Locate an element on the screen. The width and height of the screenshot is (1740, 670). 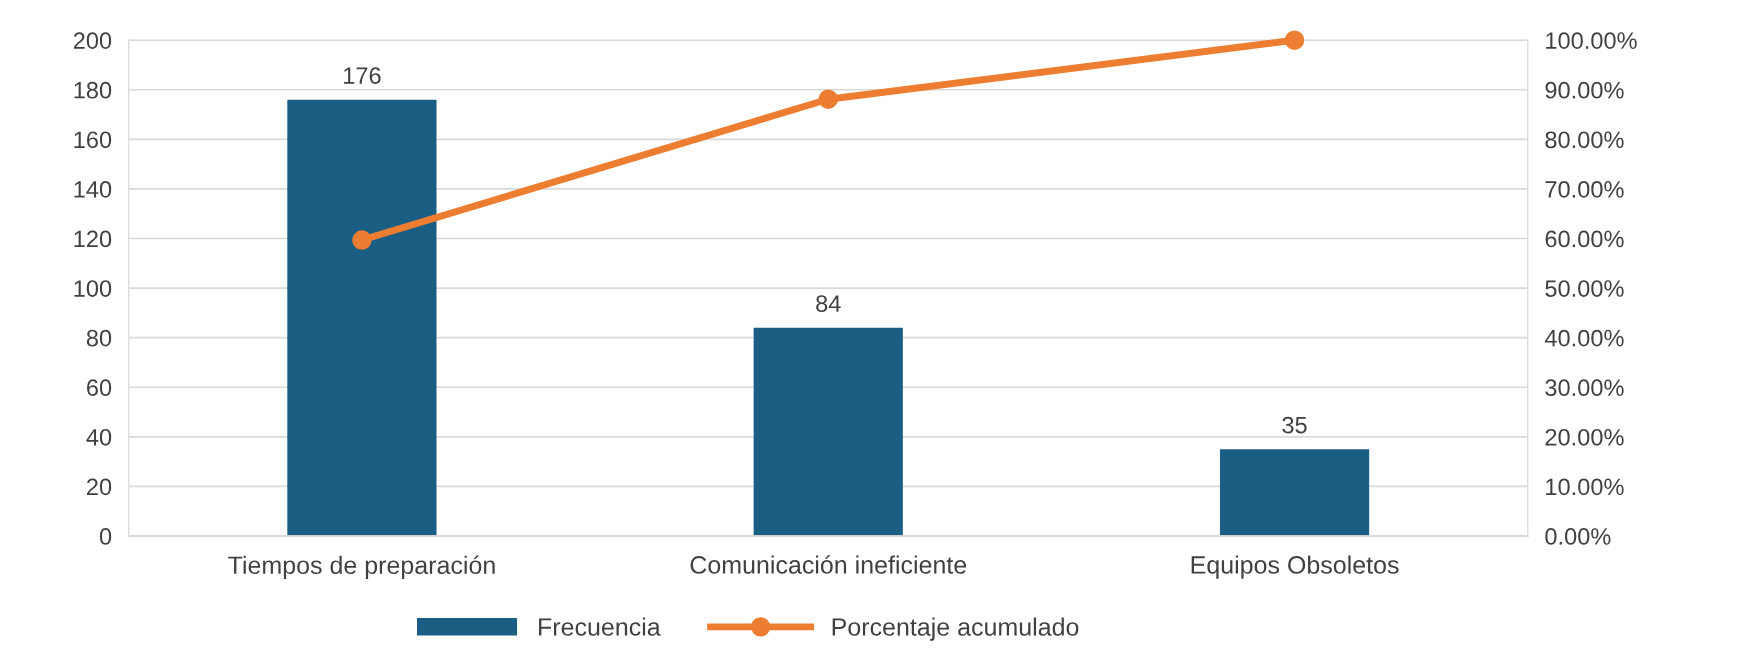
y2-tick-label: 30.00% is located at coordinates (1584, 388).